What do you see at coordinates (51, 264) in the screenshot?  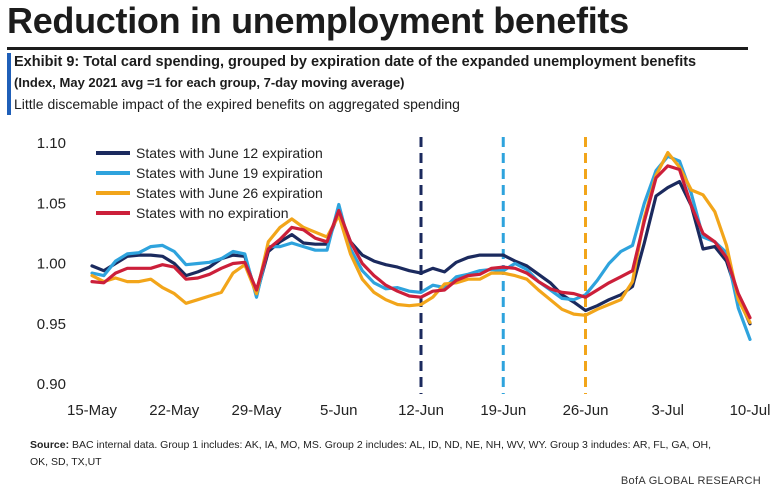 I see `y-tick-label: 1.00` at bounding box center [51, 264].